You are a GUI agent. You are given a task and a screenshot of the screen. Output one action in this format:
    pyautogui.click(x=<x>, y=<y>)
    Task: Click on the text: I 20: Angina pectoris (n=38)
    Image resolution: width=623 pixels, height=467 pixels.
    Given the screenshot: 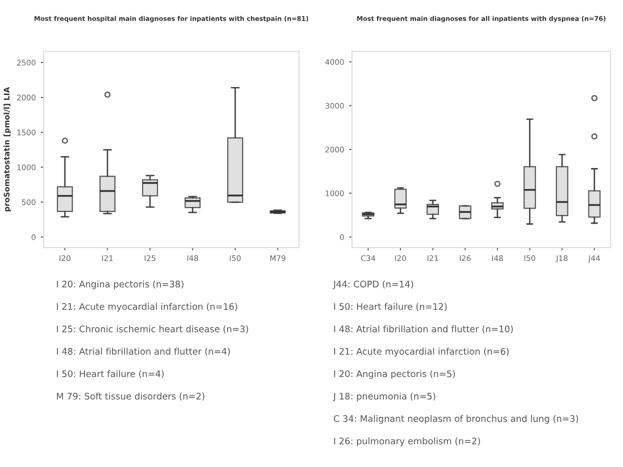 What is the action you would take?
    pyautogui.click(x=120, y=285)
    